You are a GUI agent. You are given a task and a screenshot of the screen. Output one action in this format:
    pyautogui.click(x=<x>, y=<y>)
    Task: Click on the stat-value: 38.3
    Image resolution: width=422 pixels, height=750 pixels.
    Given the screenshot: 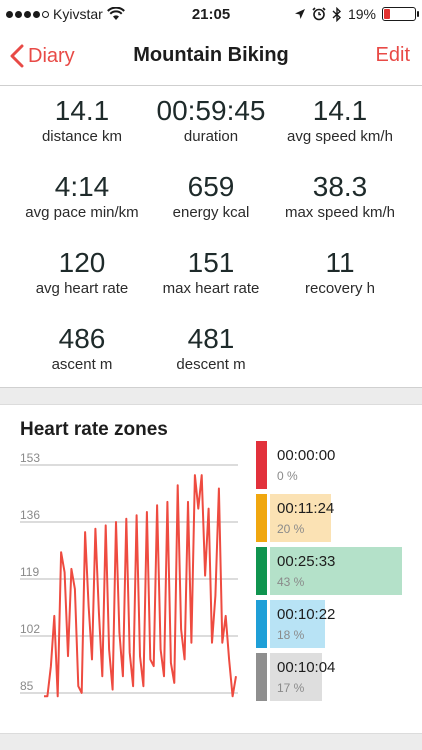 What is the action you would take?
    pyautogui.click(x=340, y=186)
    